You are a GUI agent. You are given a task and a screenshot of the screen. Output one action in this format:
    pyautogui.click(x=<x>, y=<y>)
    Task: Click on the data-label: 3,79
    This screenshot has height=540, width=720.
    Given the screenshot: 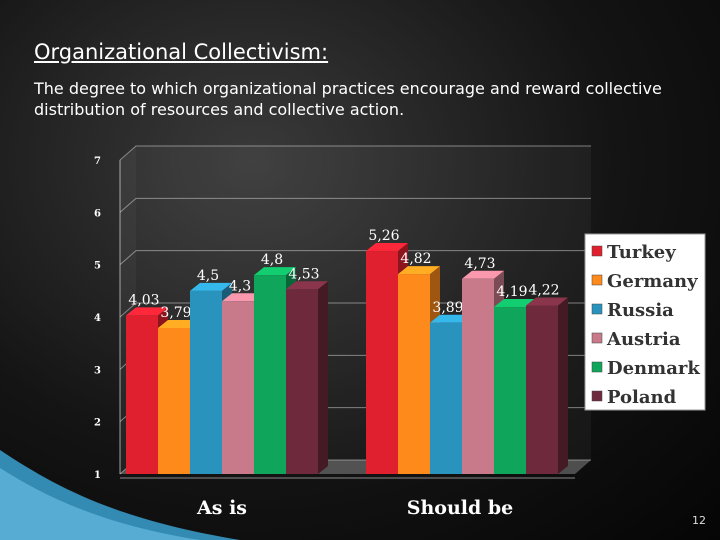 What is the action you would take?
    pyautogui.click(x=175, y=313)
    